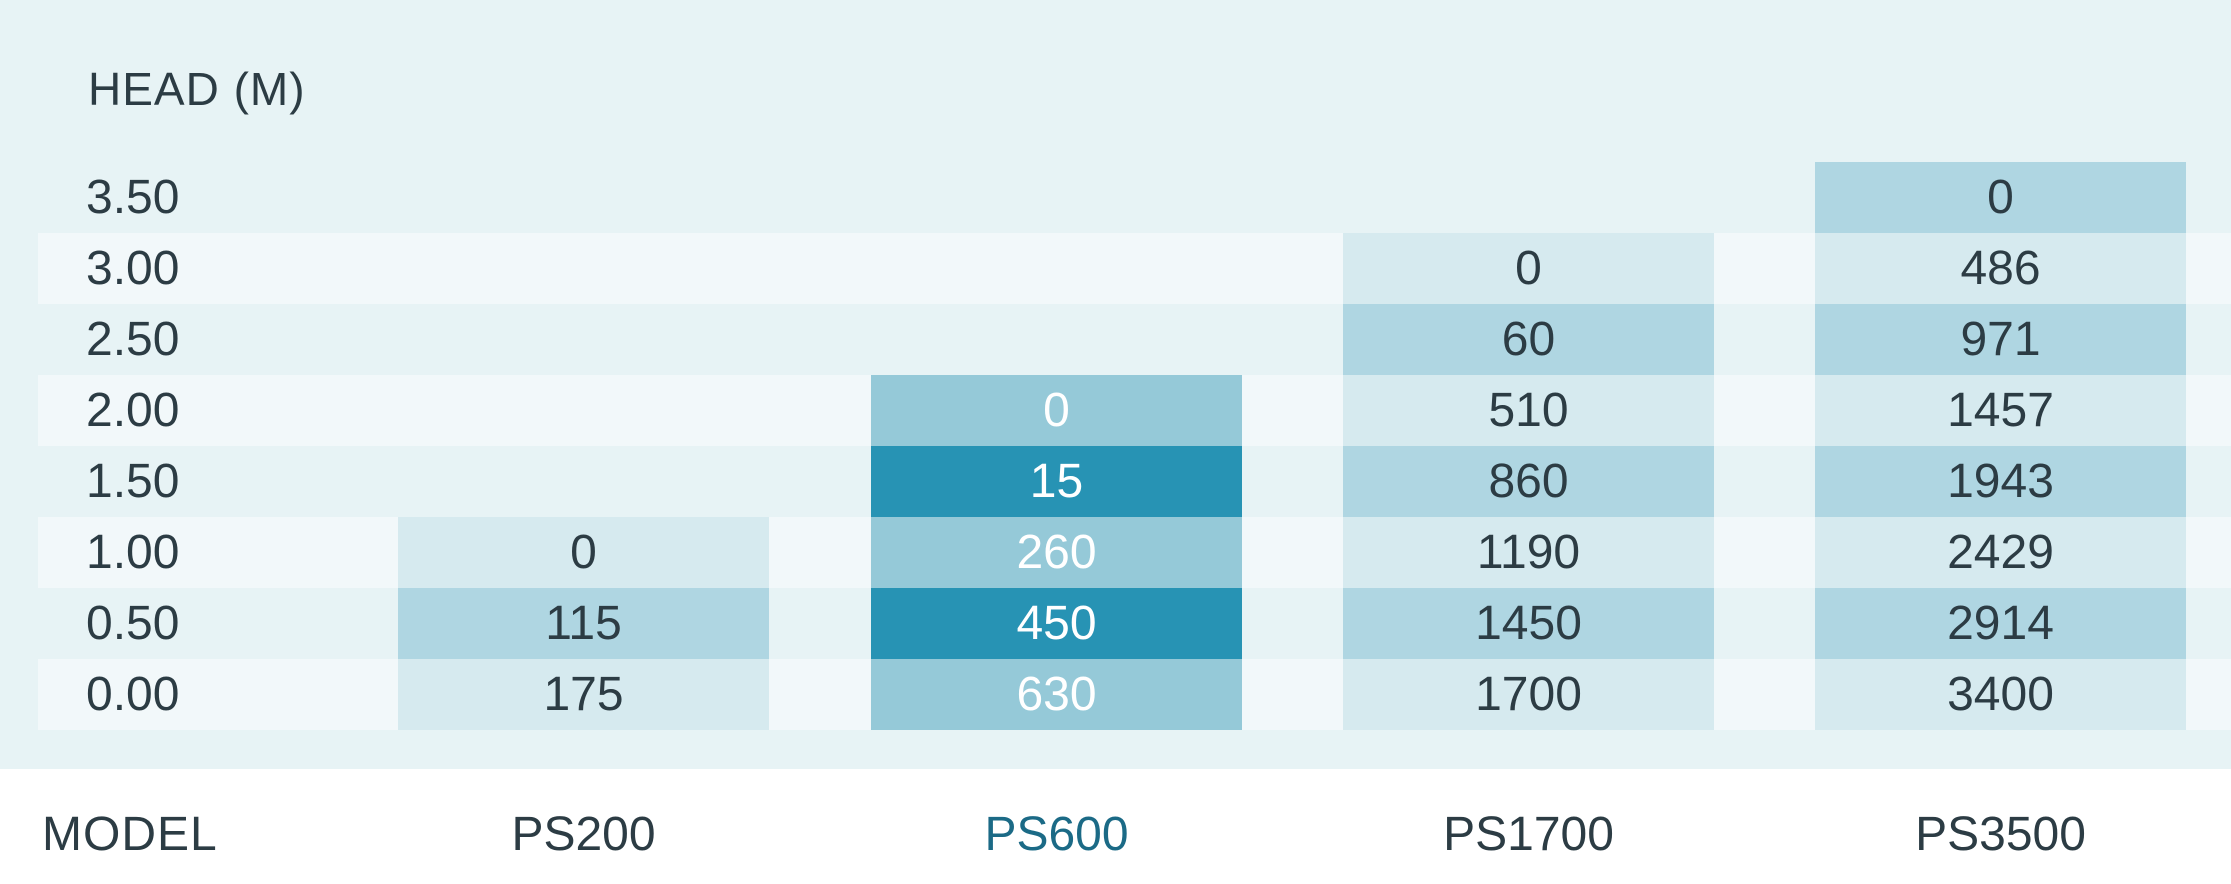 The image size is (2231, 884). Describe the element at coordinates (133, 268) in the screenshot. I see `head-value-label: 3.00` at that location.